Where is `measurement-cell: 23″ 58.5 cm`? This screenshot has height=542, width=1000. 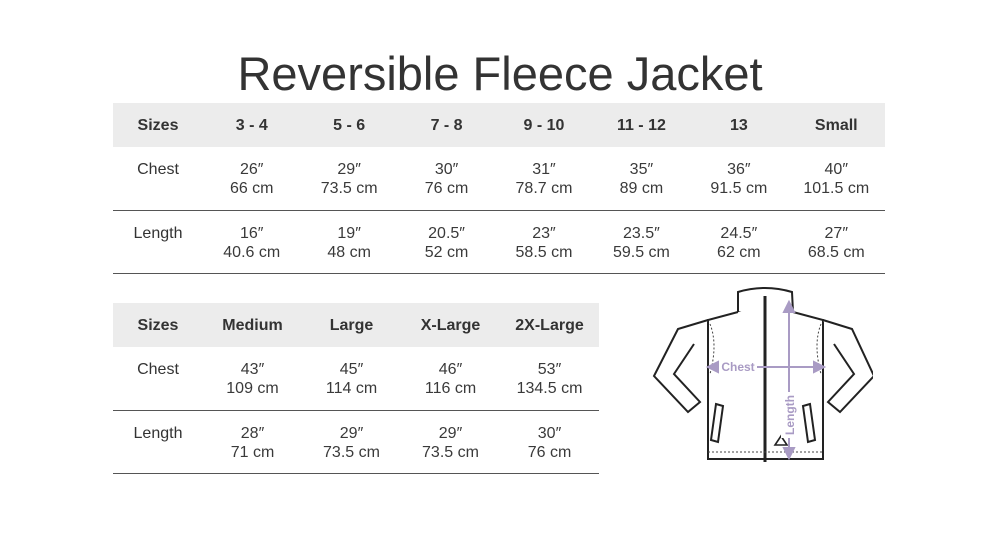 measurement-cell: 23″ 58.5 cm is located at coordinates (544, 242).